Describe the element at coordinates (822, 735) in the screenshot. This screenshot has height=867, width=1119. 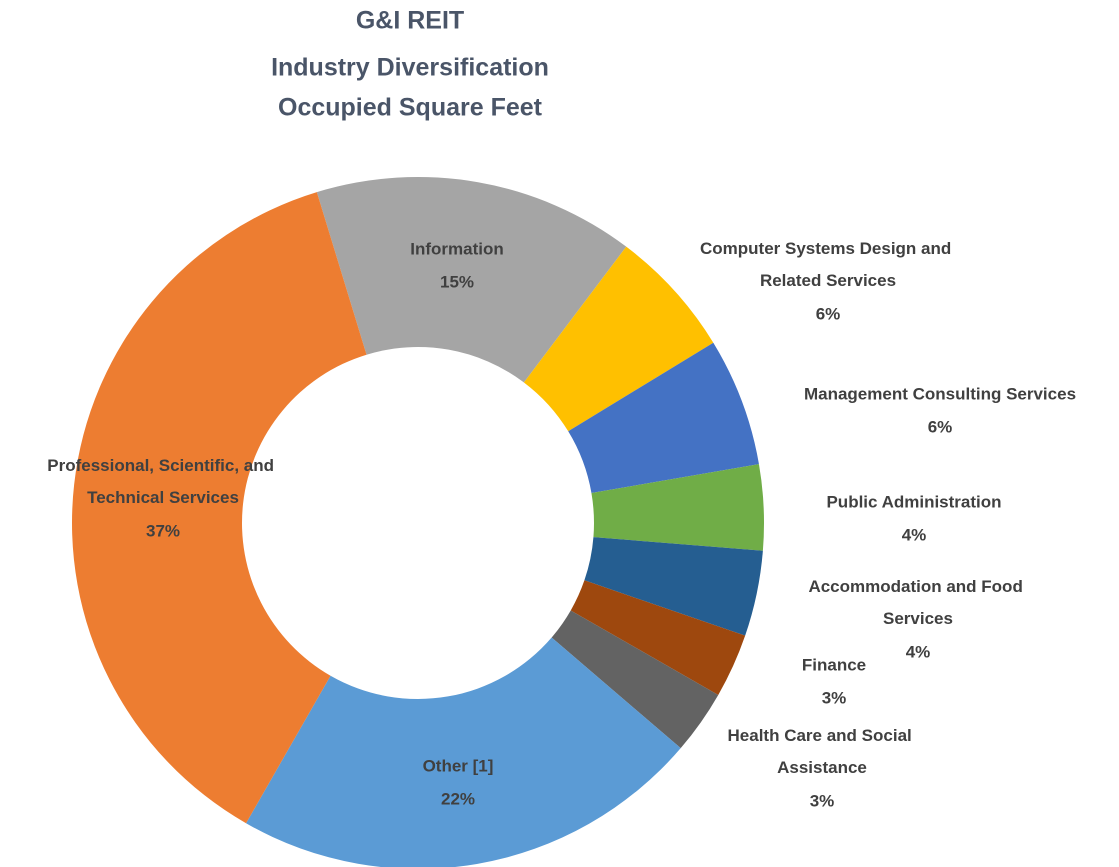
I see `label-line: Health Care and Social` at that location.